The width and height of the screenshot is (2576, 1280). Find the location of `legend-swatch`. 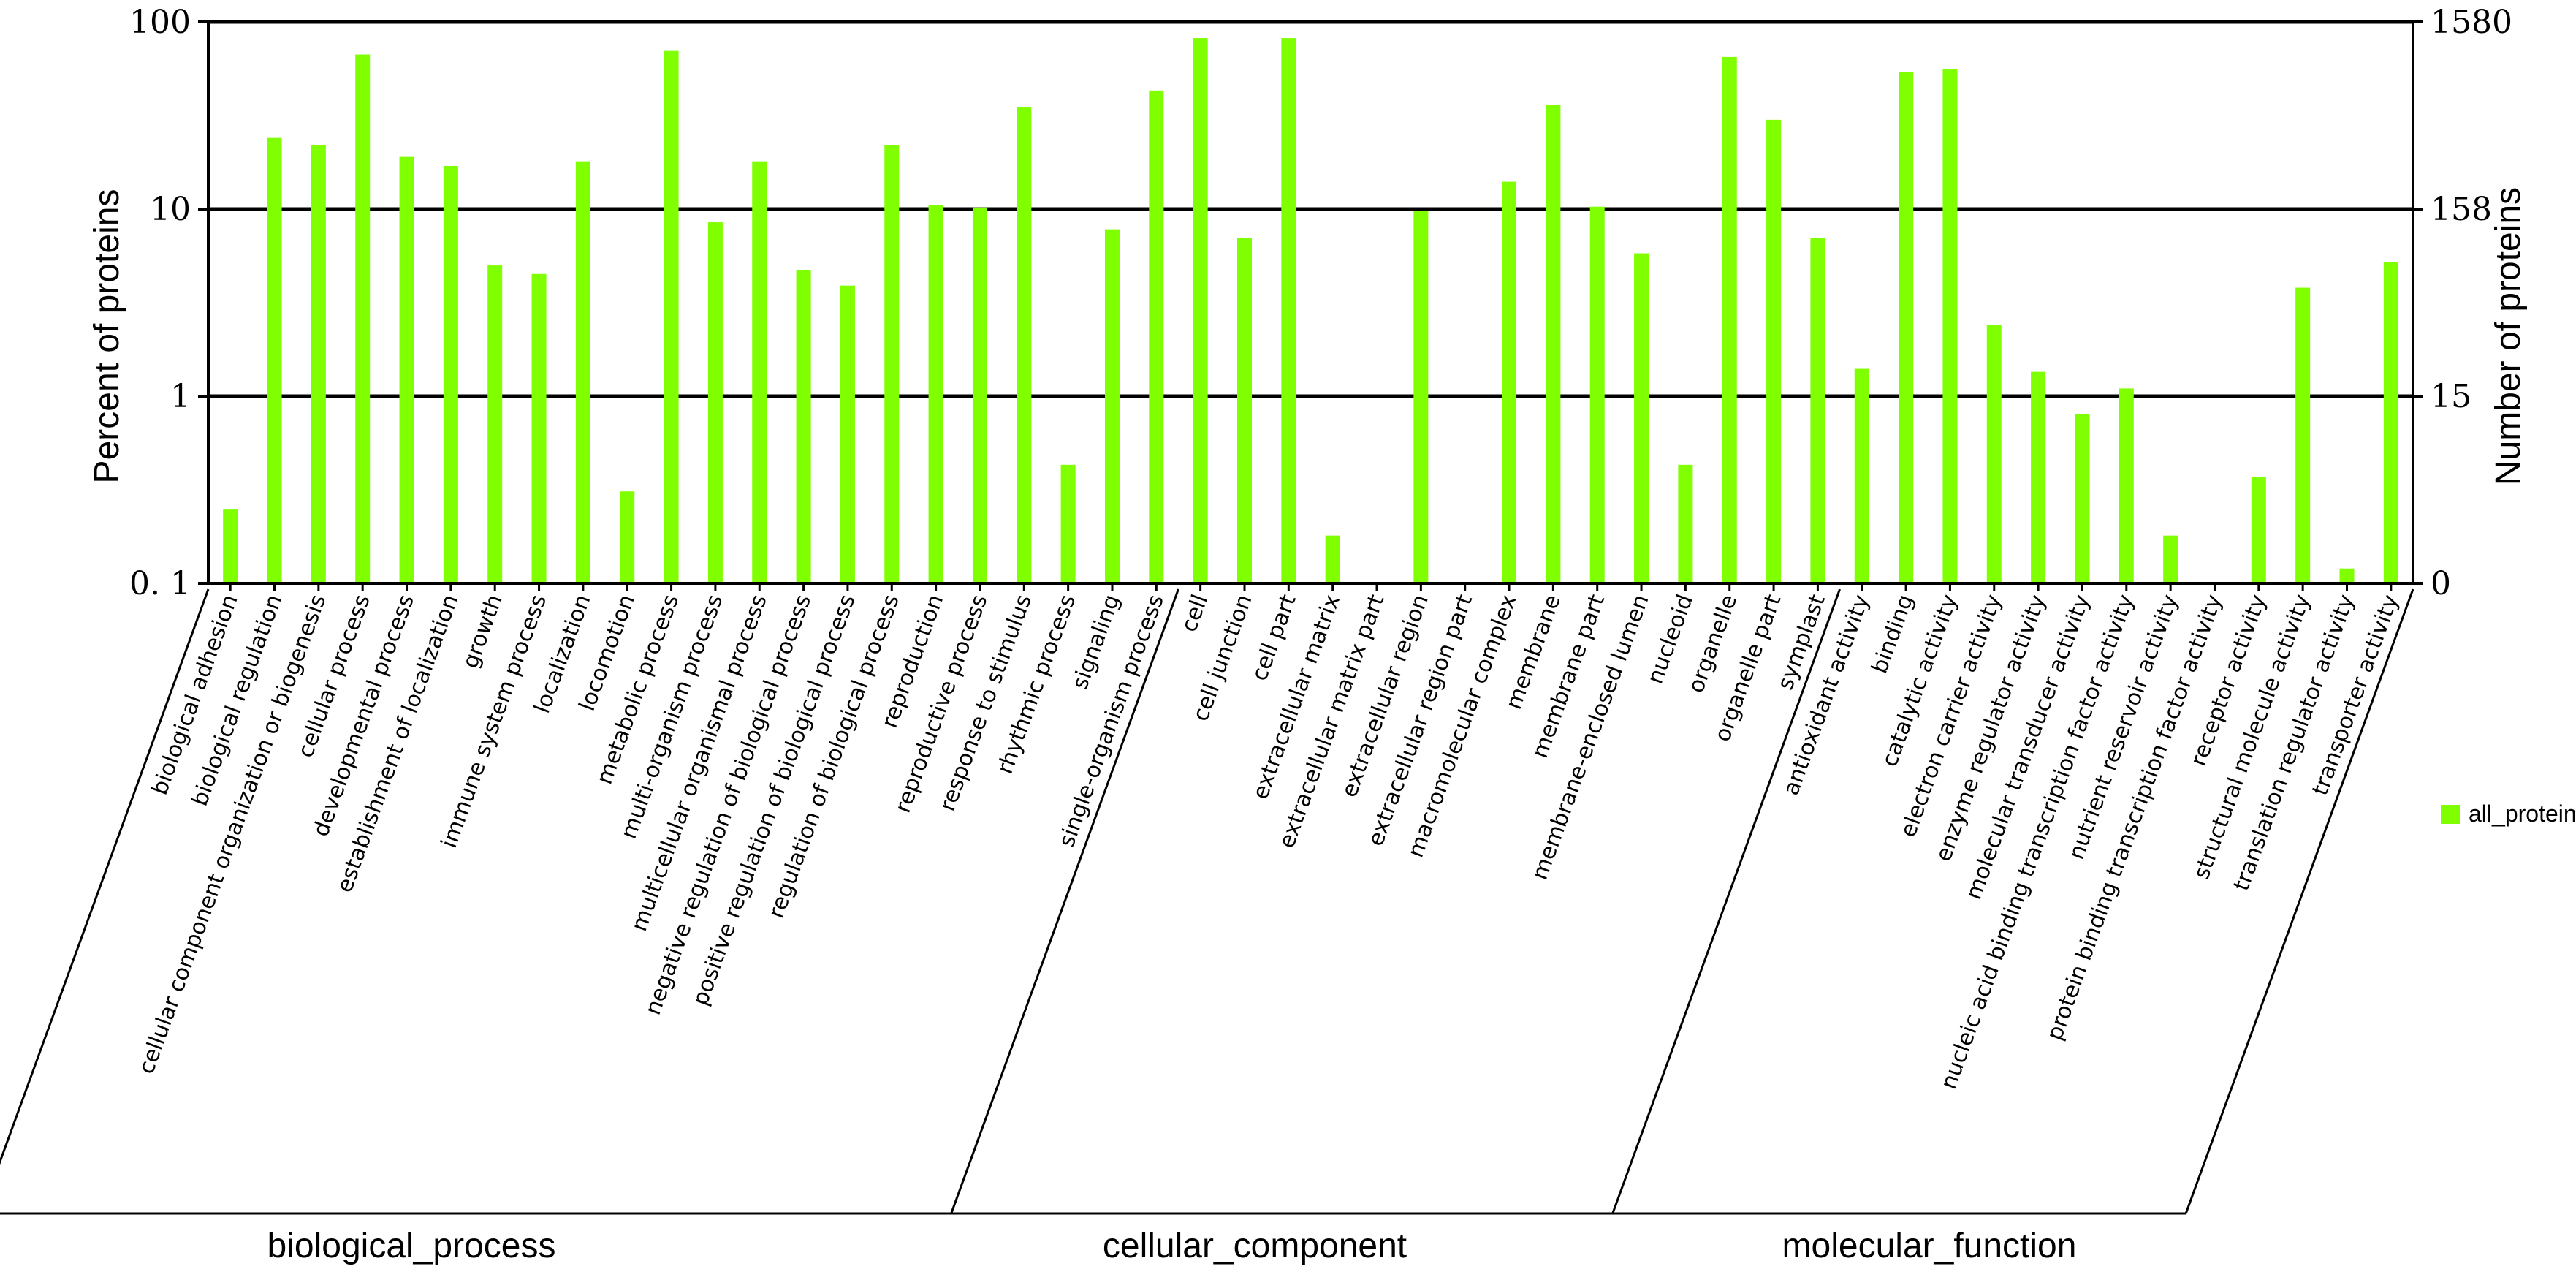

legend-swatch is located at coordinates (2450, 814).